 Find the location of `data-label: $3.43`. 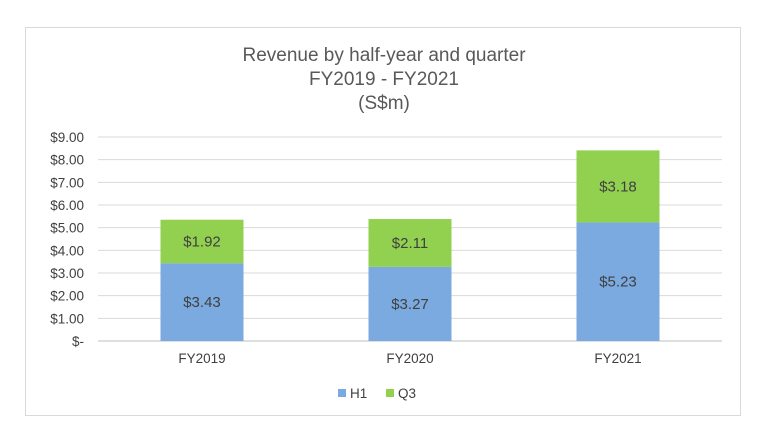

data-label: $3.43 is located at coordinates (202, 302).